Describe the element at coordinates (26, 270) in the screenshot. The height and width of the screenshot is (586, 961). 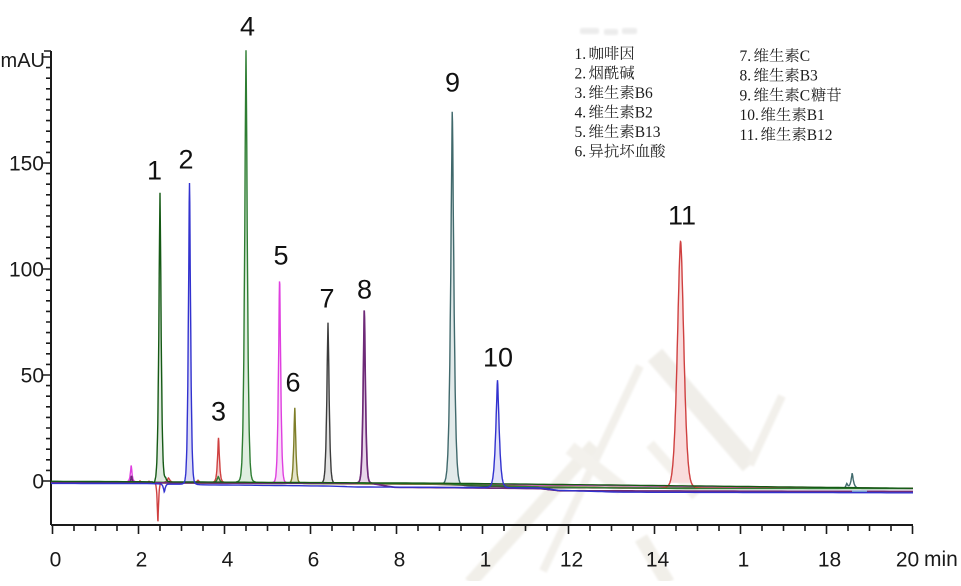
I see `svg-text: 100` at that location.